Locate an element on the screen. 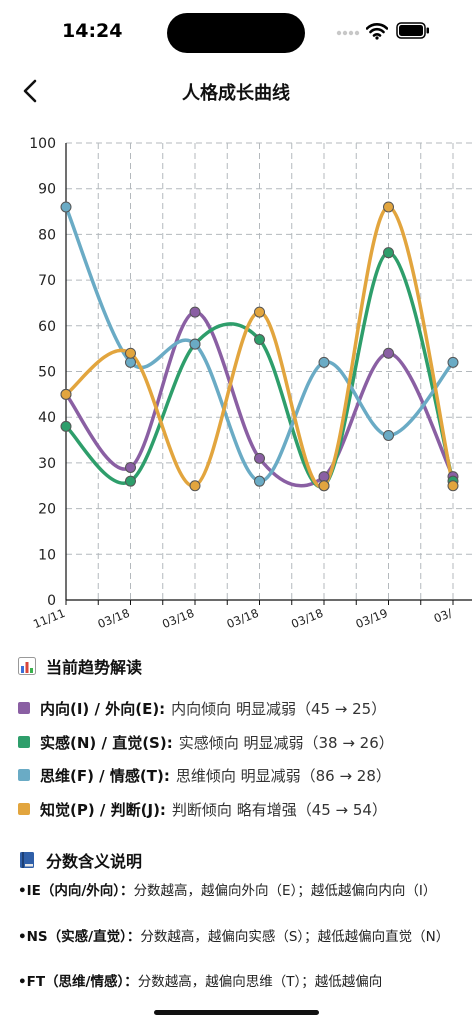 Image resolution: width=472 pixels, height=1024 pixels. trend-section: 当前趋势解读 is located at coordinates (238, 666).